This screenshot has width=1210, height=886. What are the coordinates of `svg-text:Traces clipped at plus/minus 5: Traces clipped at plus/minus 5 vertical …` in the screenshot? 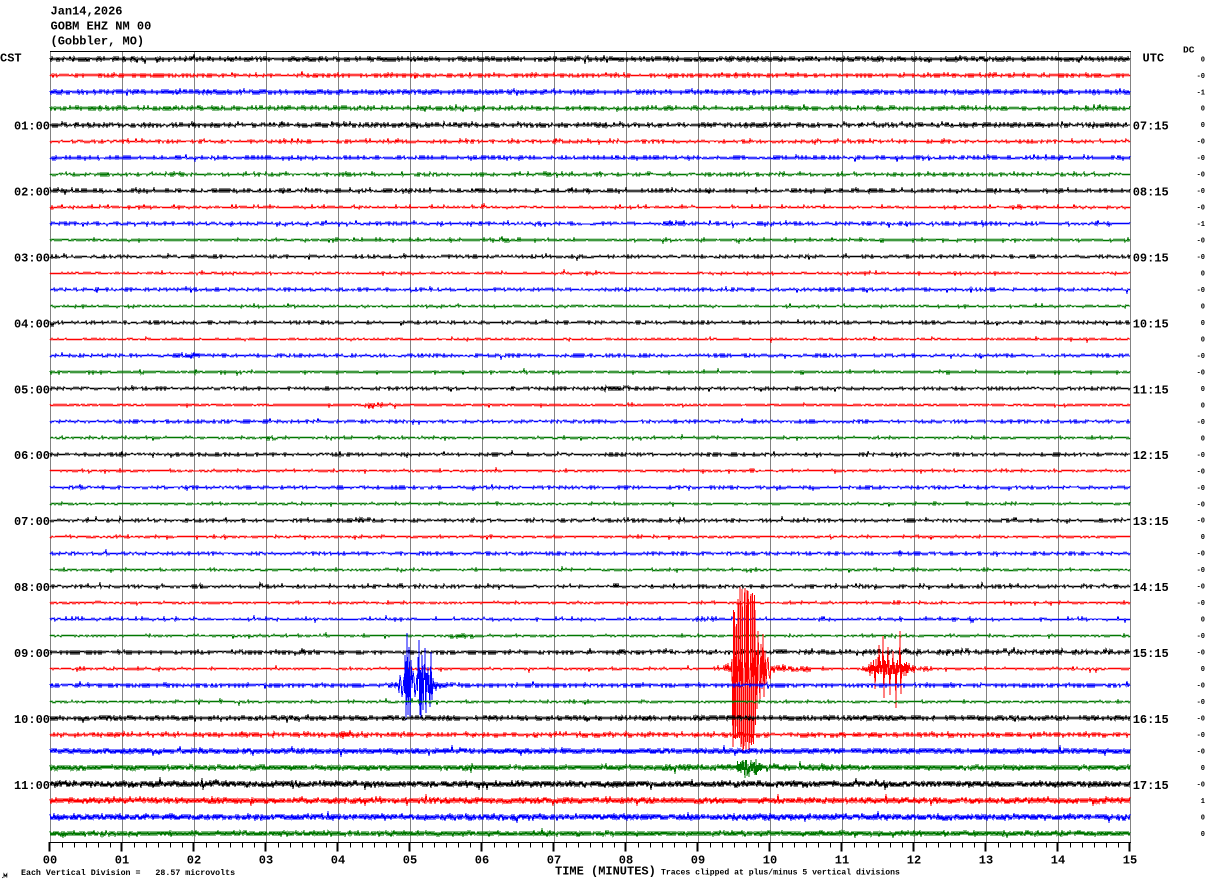 It's located at (780, 872).